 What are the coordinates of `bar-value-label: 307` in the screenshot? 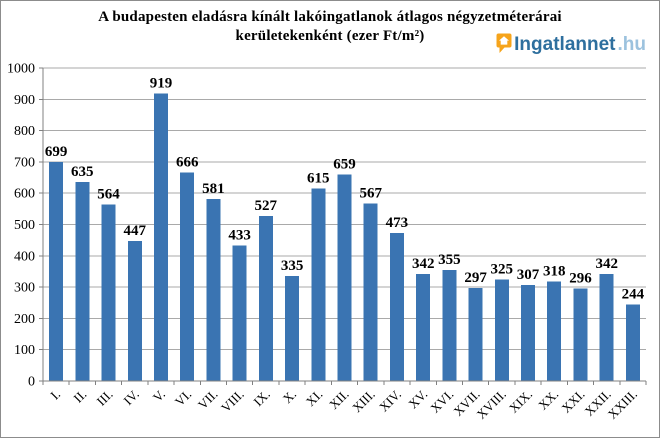 It's located at (528, 275).